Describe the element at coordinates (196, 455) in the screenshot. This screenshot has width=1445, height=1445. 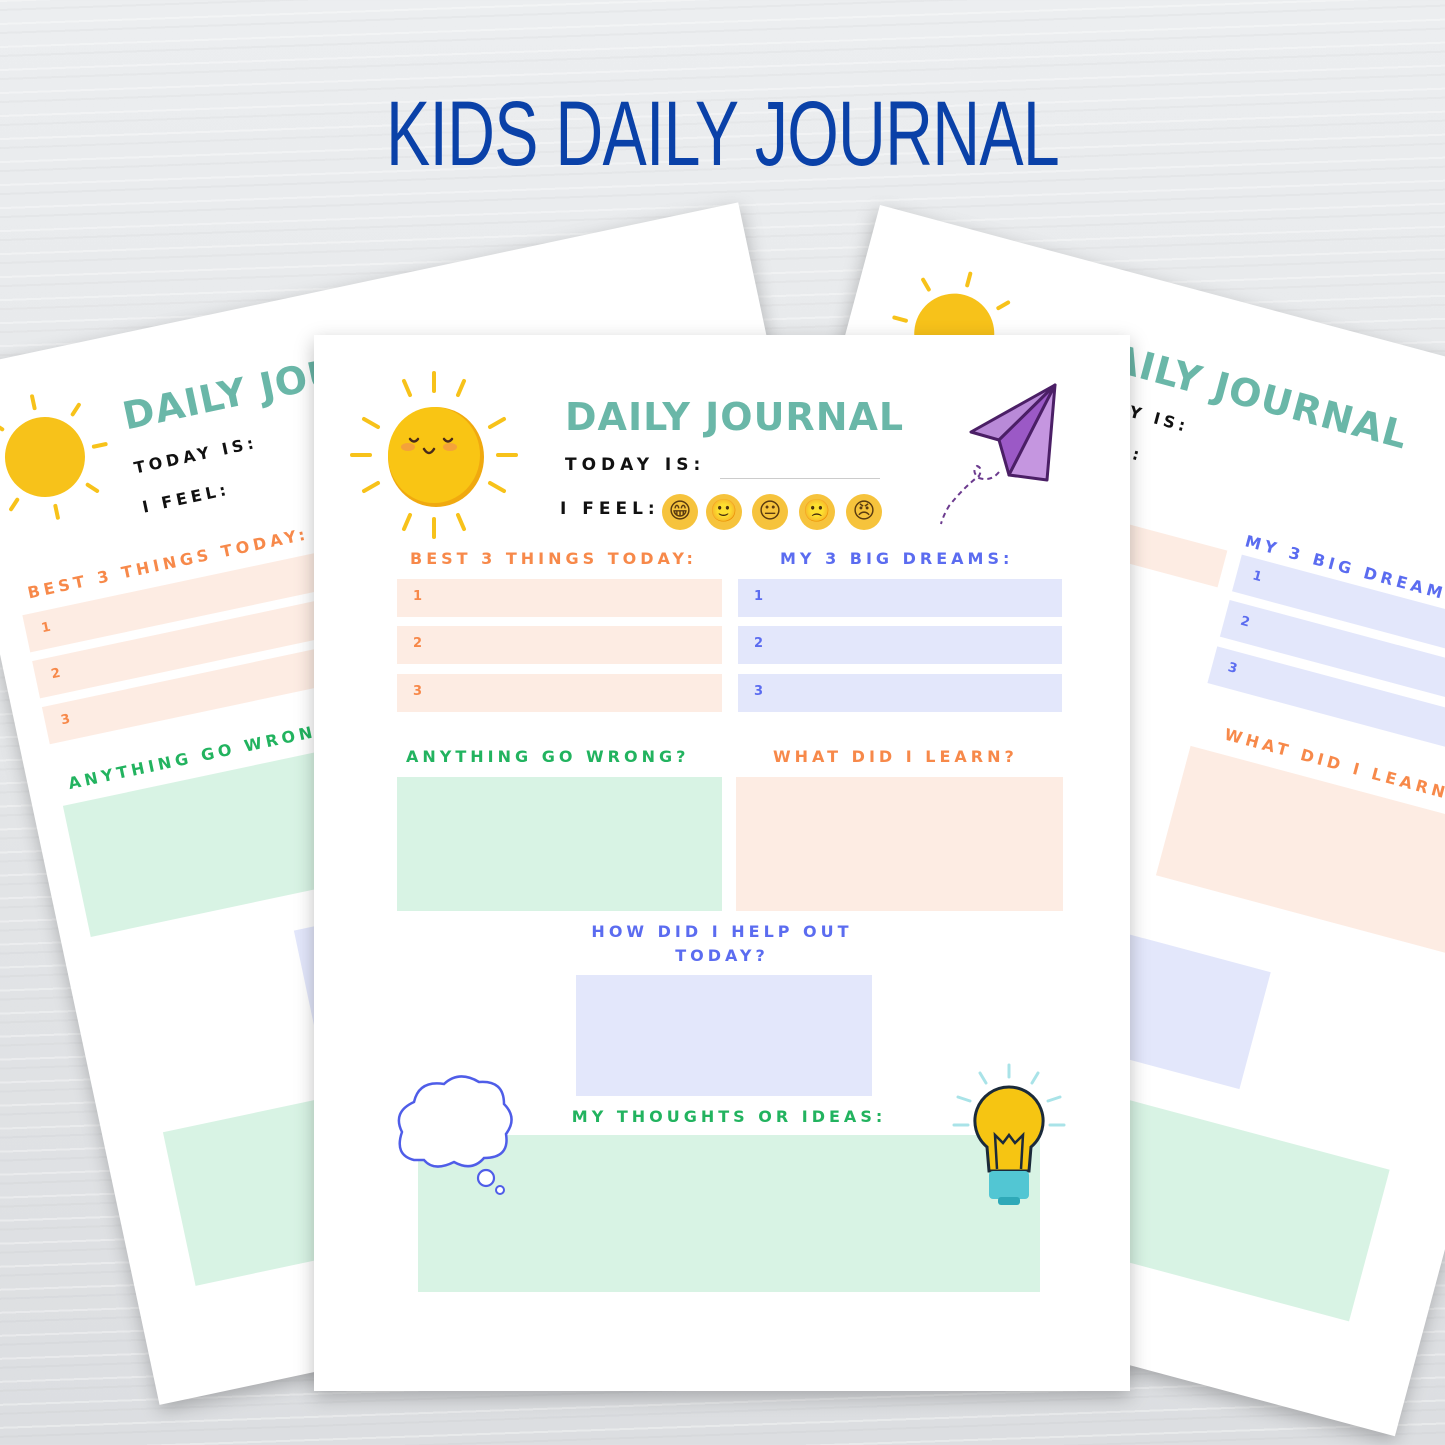
I see `back-left-today: TODAY IS:` at that location.